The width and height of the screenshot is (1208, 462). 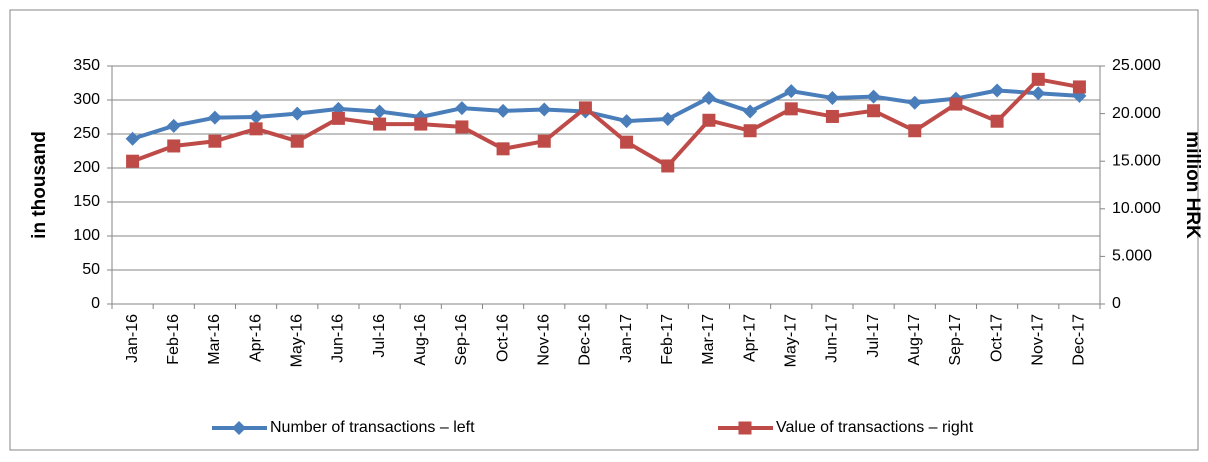 What do you see at coordinates (875, 427) in the screenshot?
I see `legend-label: Value of transactions – right` at bounding box center [875, 427].